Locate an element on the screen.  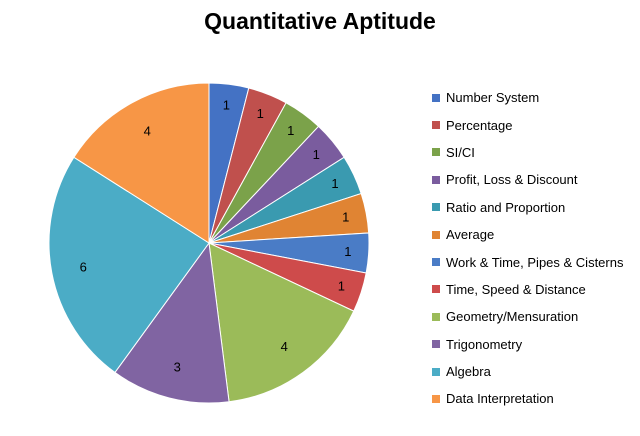
data-label-number-system: 1 is located at coordinates (226, 104).